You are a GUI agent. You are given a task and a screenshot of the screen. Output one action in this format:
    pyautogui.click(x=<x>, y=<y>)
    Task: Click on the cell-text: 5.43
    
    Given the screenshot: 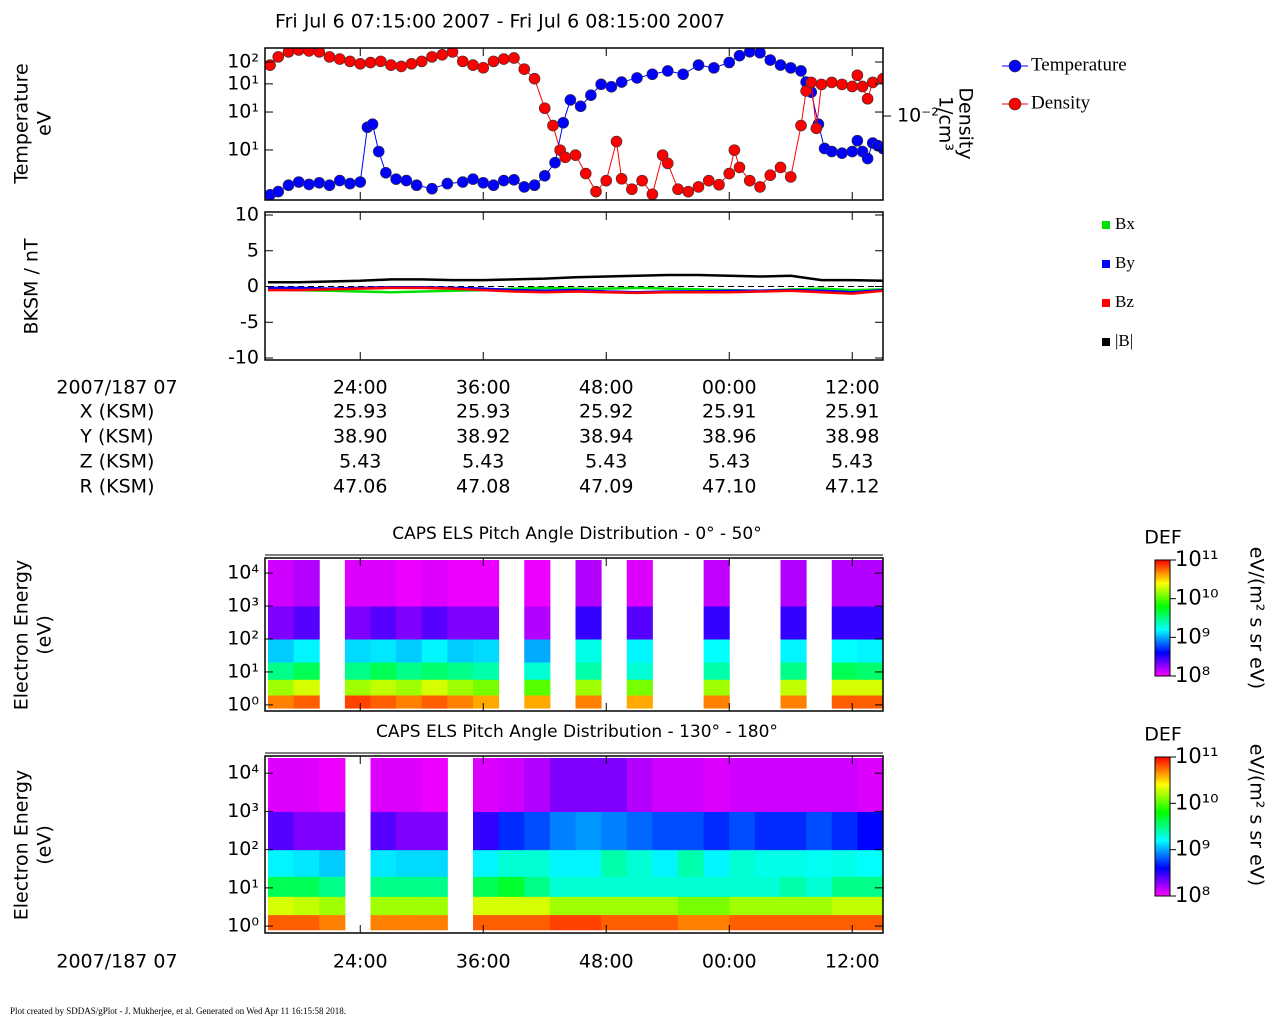 What is the action you would take?
    pyautogui.click(x=483, y=462)
    